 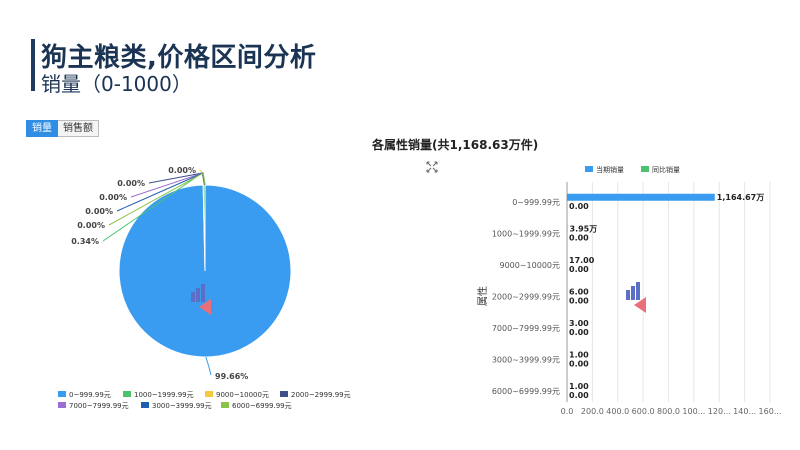 I want to click on legend-label: 当期销量, so click(x=610, y=169).